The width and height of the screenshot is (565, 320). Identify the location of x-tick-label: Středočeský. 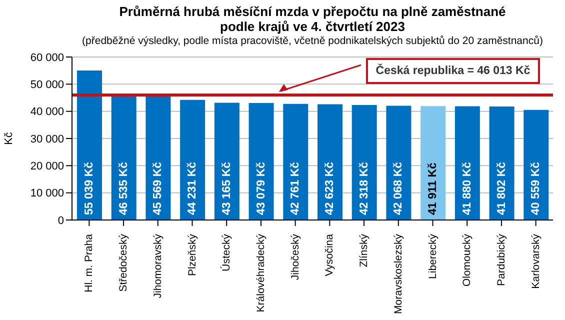
(124, 262).